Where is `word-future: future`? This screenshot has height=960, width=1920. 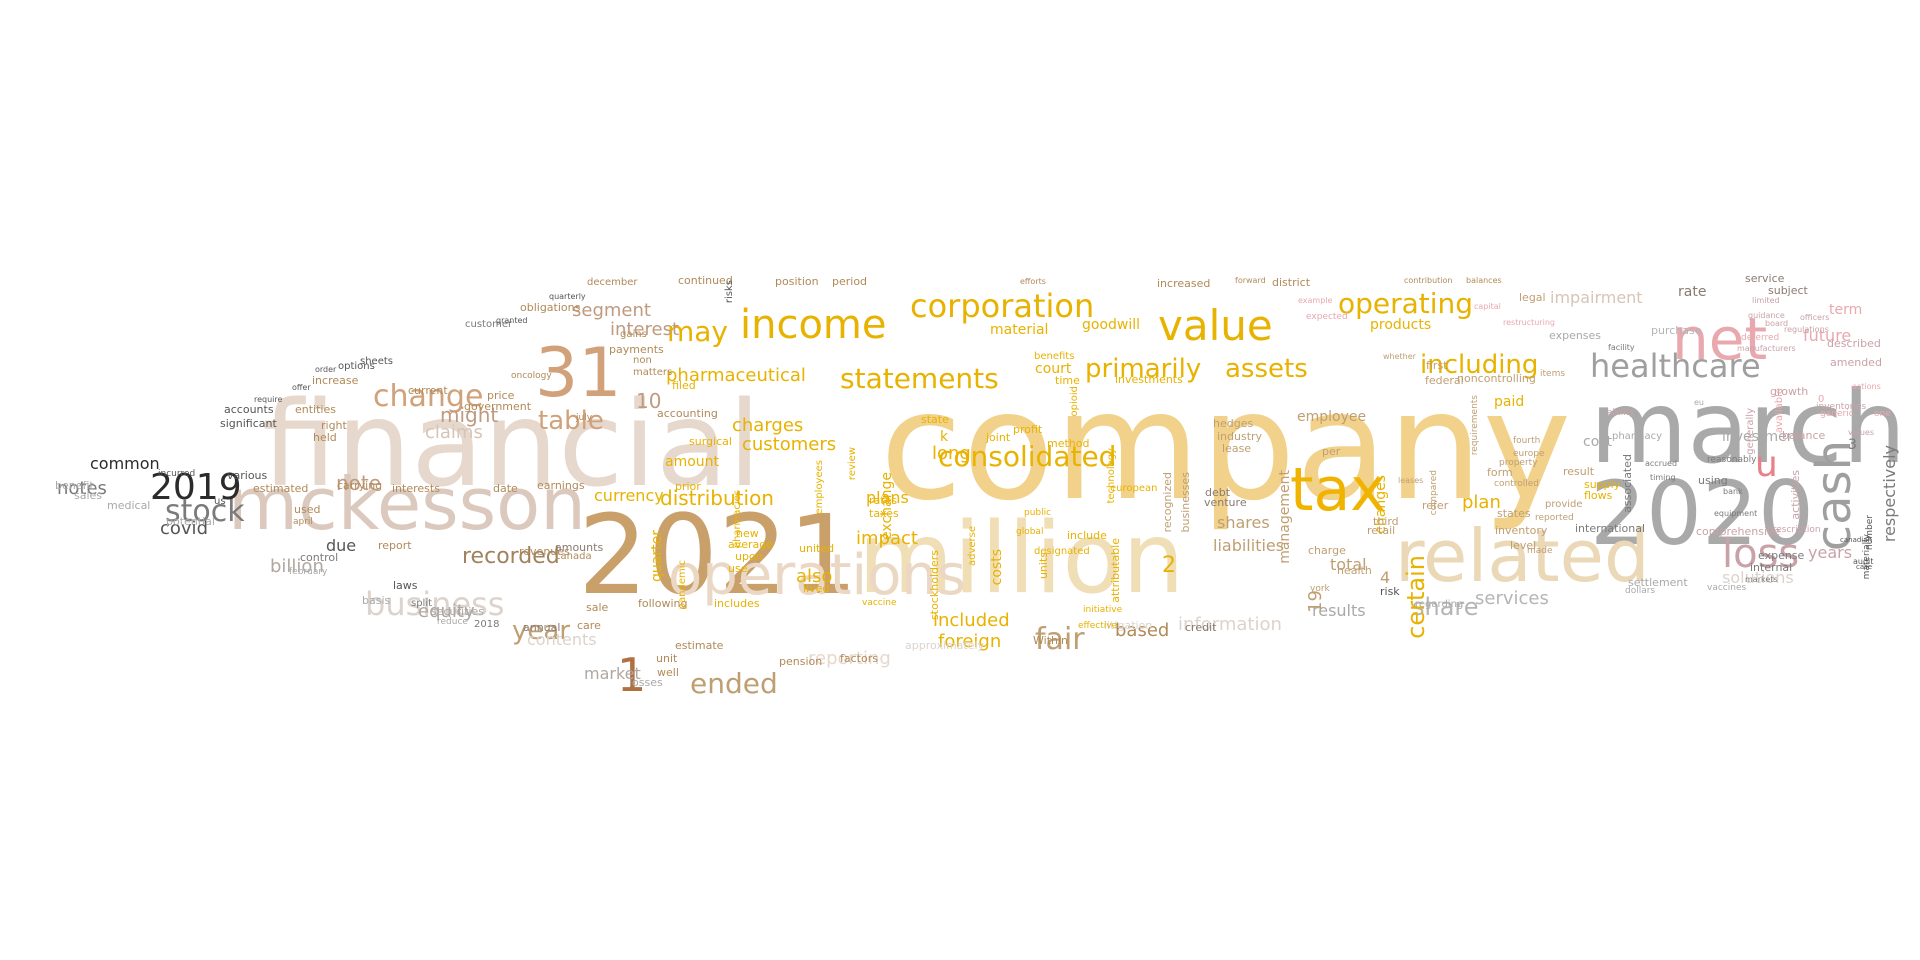 word-future: future is located at coordinates (1827, 335).